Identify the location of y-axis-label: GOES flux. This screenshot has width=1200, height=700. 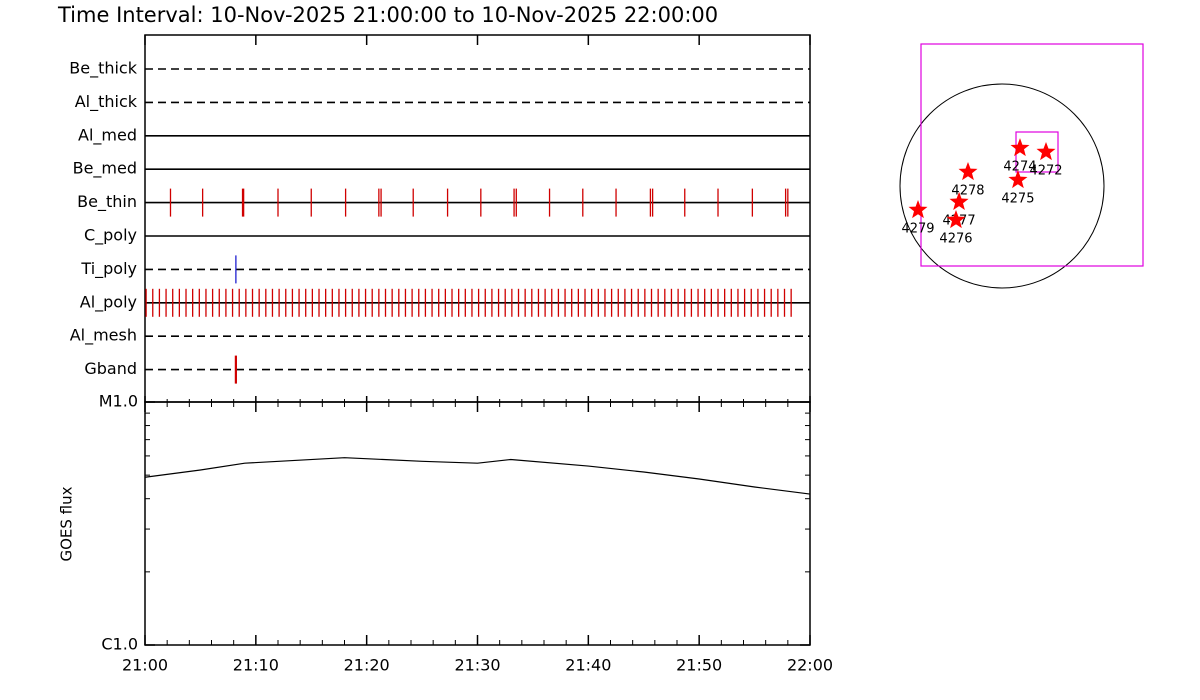
(67, 523).